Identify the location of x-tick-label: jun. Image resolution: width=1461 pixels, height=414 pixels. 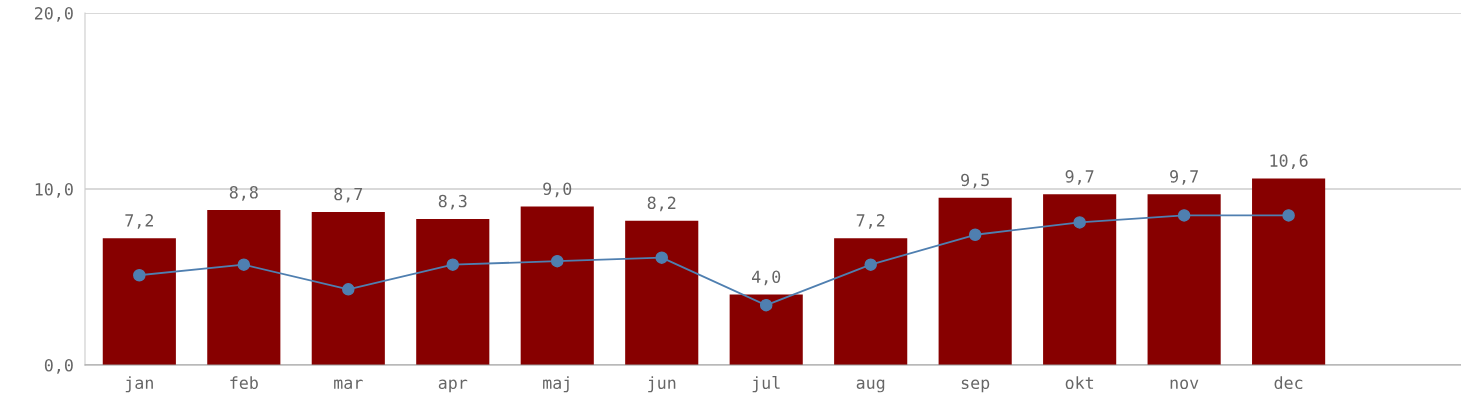
(662, 384).